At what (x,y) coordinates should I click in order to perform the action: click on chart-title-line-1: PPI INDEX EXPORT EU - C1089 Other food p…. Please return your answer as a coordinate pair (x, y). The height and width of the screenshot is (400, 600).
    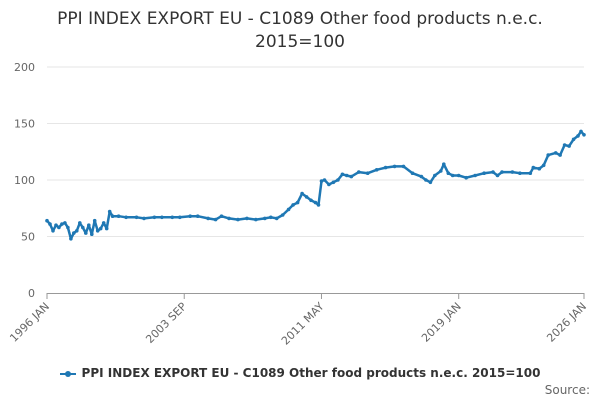
    Looking at the image, I should click on (300, 19).